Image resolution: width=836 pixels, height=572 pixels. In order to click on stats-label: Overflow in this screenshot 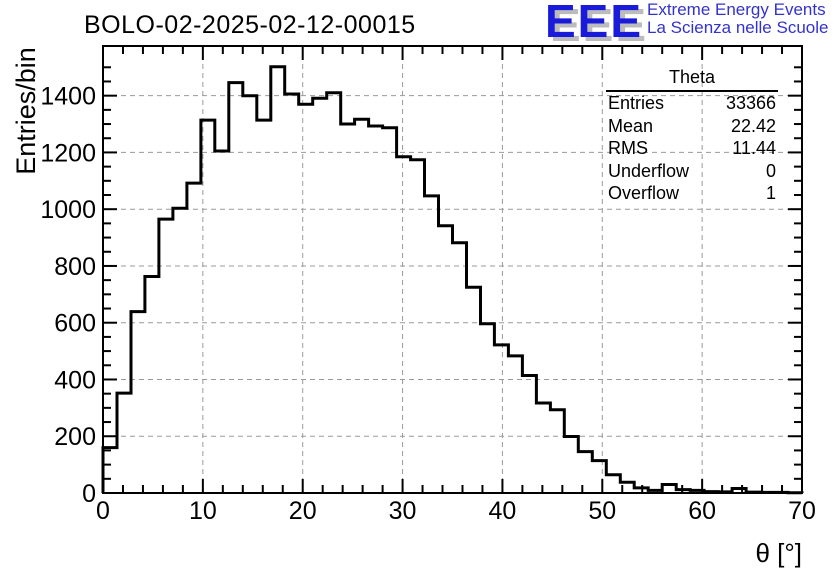, I will do `click(644, 193)`.